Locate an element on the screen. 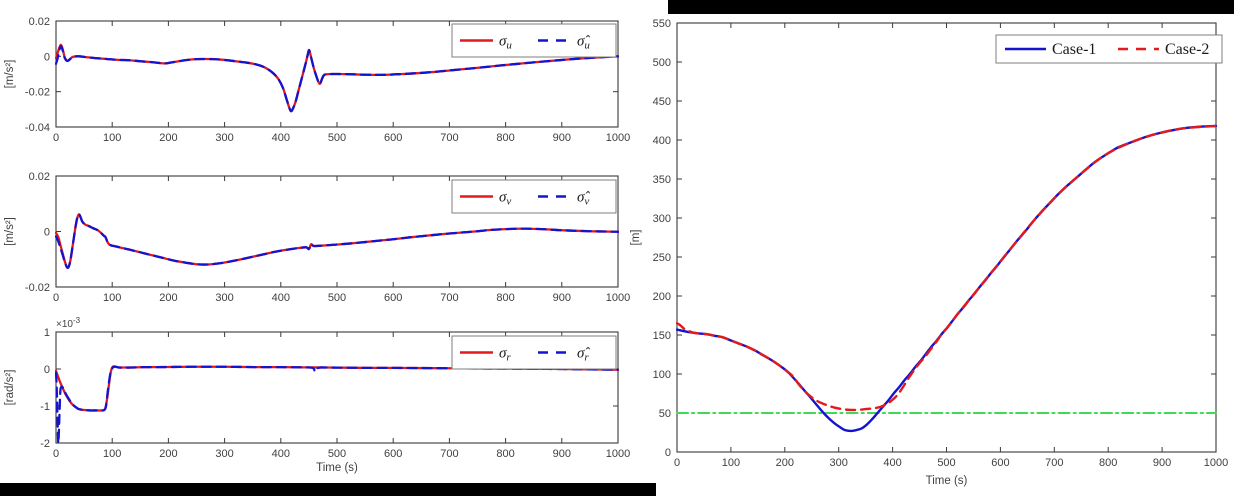 The image size is (1234, 496). bottom-redaction-bar is located at coordinates (328, 489).